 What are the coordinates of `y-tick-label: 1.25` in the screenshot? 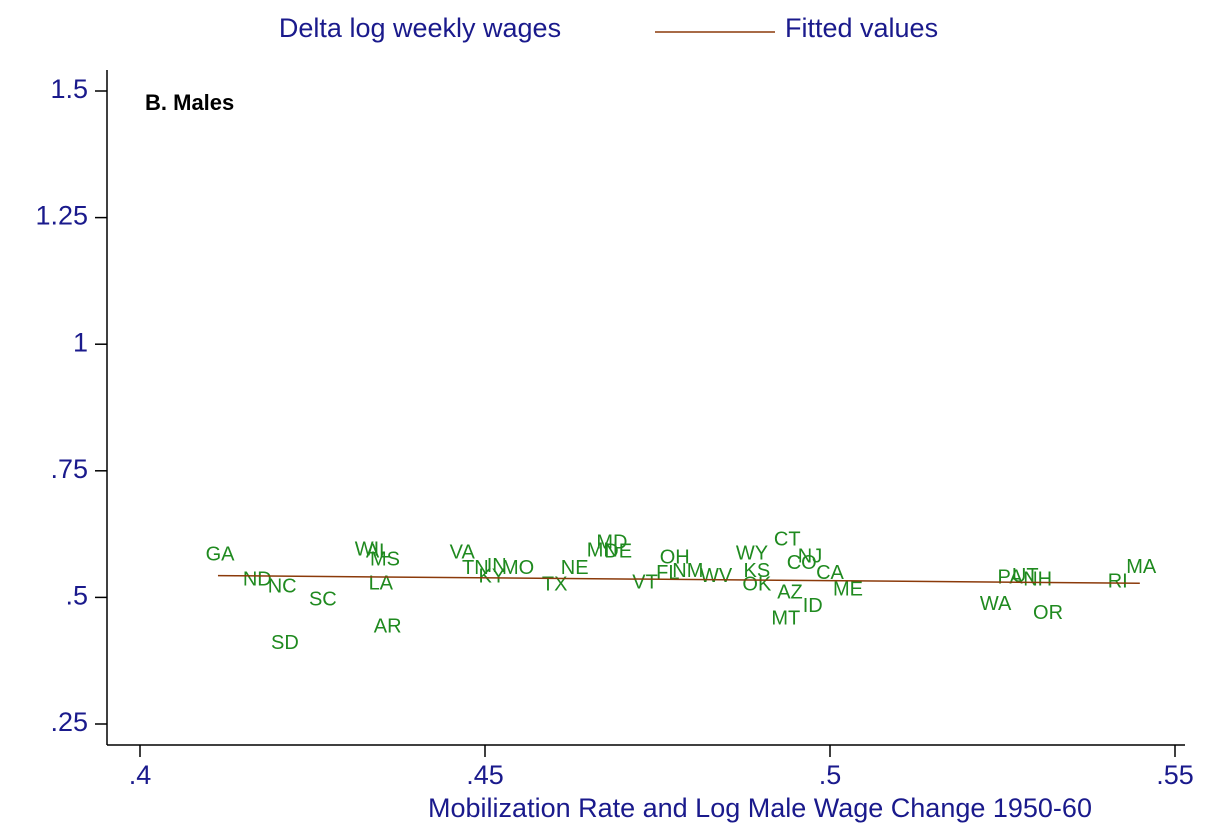 It's located at (61, 216).